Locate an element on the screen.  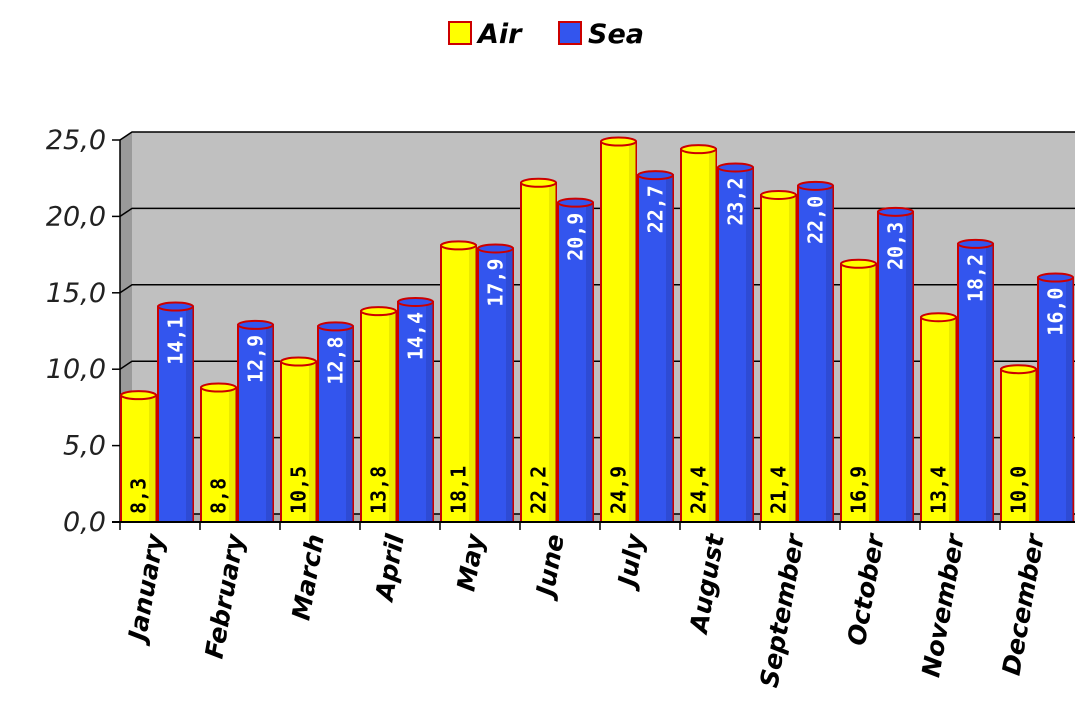
bar-air-april: 13,8 is located at coordinates (378, 414).